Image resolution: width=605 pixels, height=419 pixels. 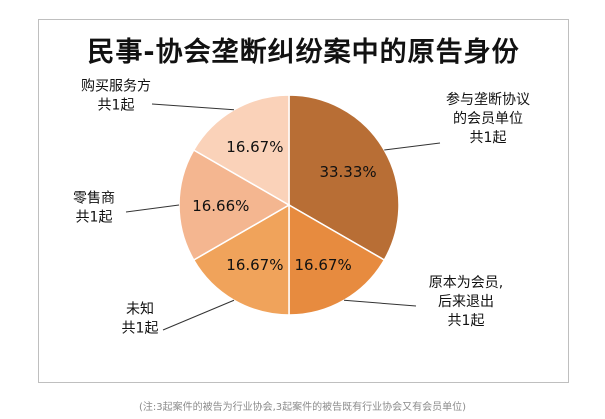 What do you see at coordinates (466, 321) in the screenshot?
I see `category-label-1-line-2: 共1起` at bounding box center [466, 321].